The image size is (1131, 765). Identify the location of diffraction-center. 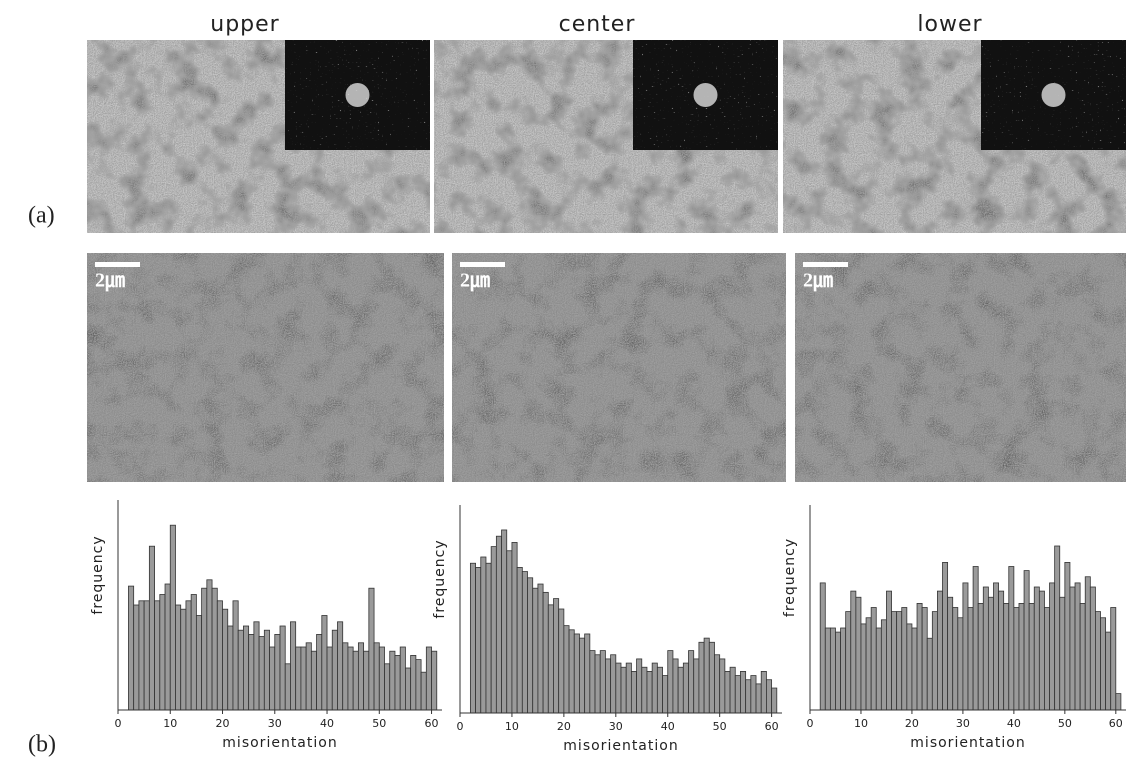
(1053, 95).